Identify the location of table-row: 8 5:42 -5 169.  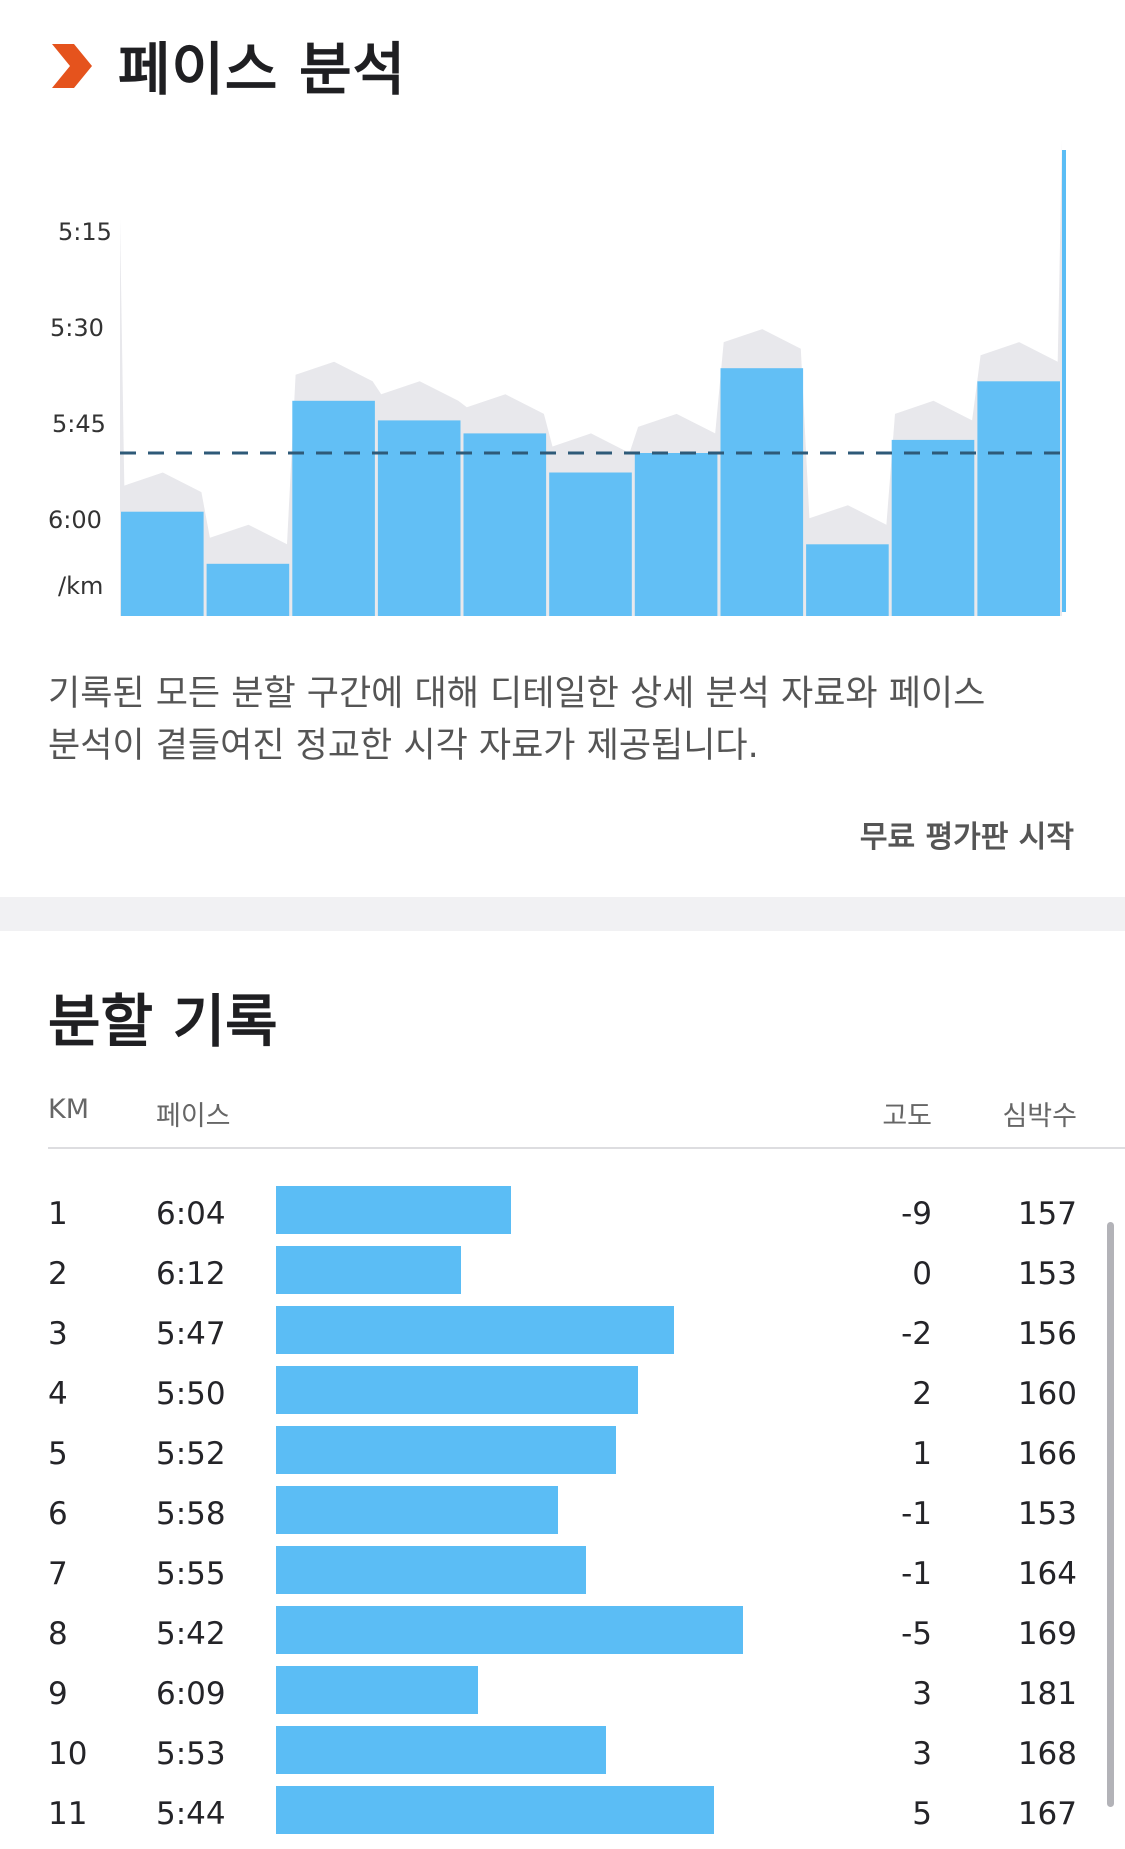
(562, 1636).